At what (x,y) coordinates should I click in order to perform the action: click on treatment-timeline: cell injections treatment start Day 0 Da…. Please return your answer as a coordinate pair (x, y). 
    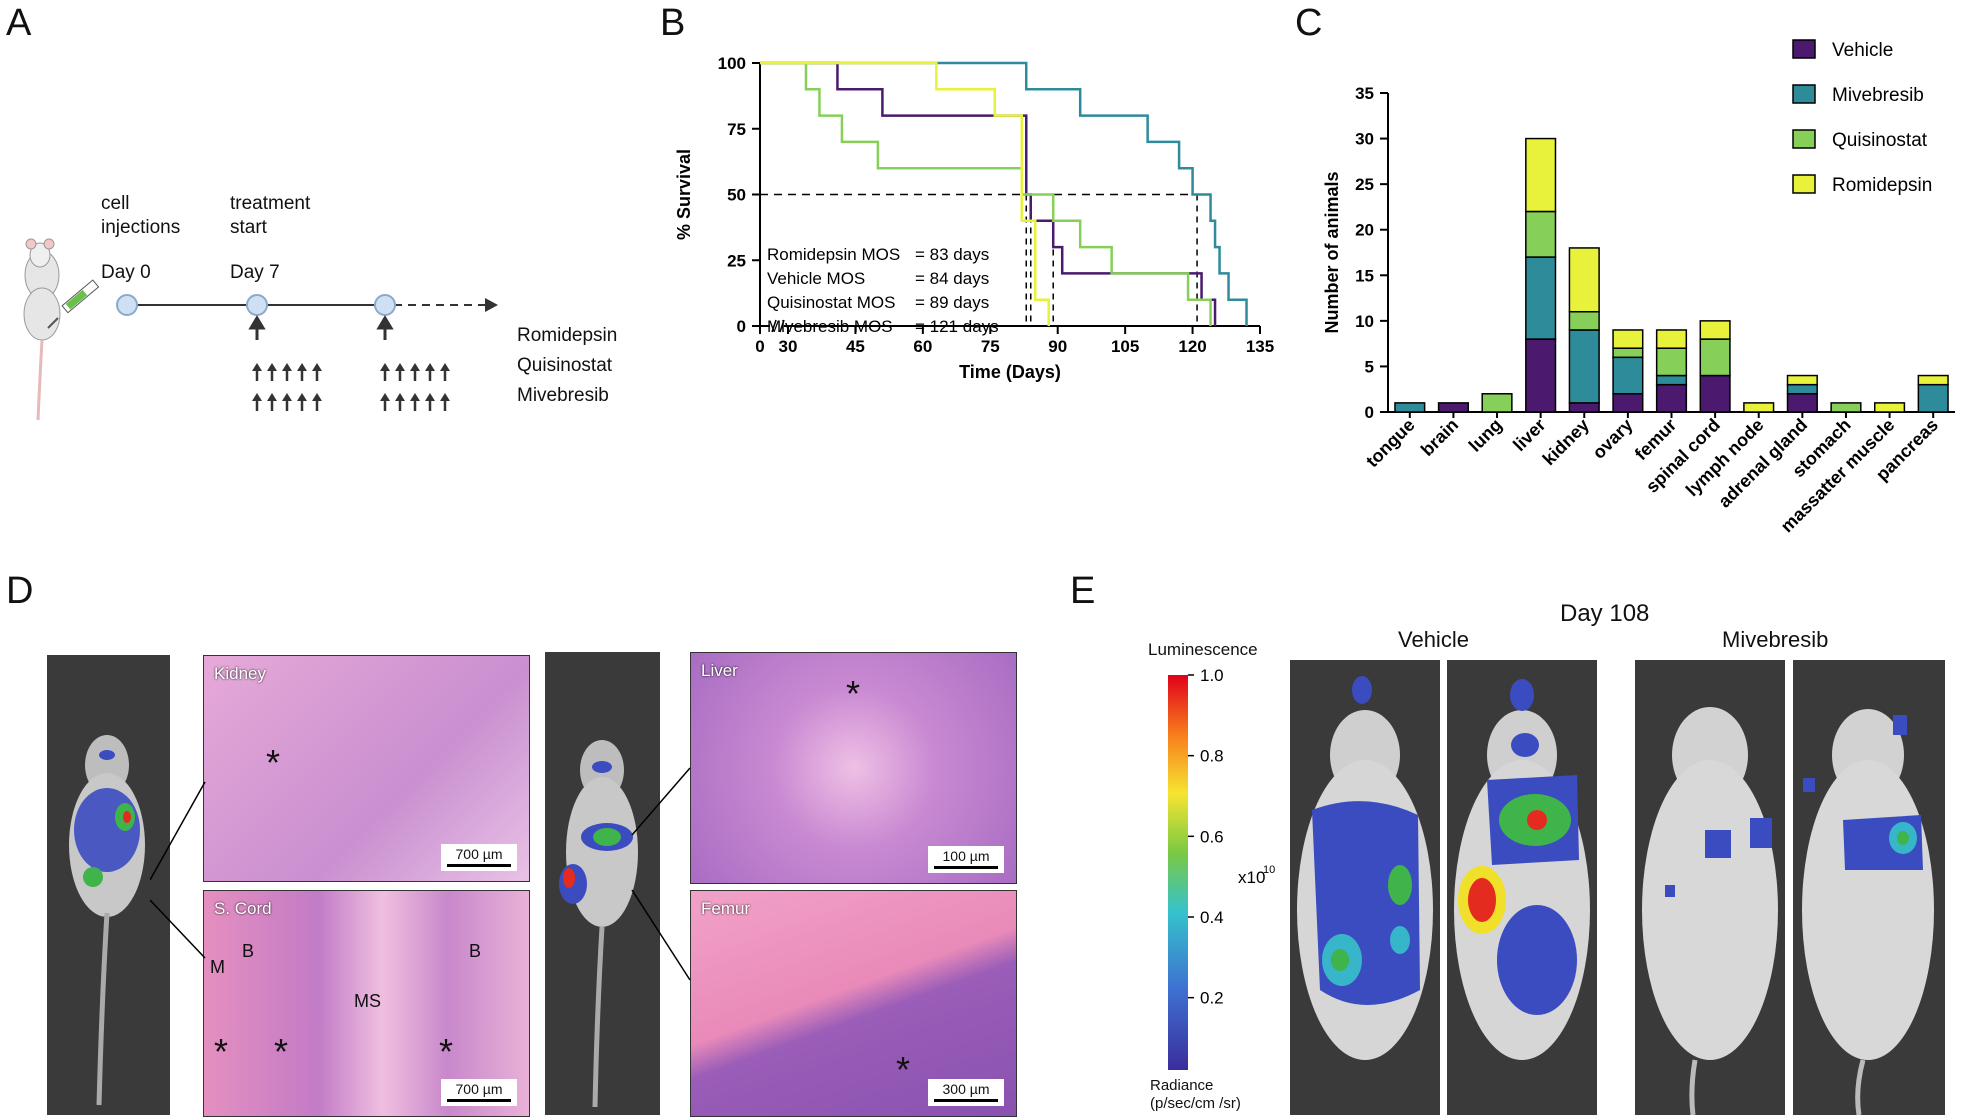
    Looking at the image, I should click on (320, 310).